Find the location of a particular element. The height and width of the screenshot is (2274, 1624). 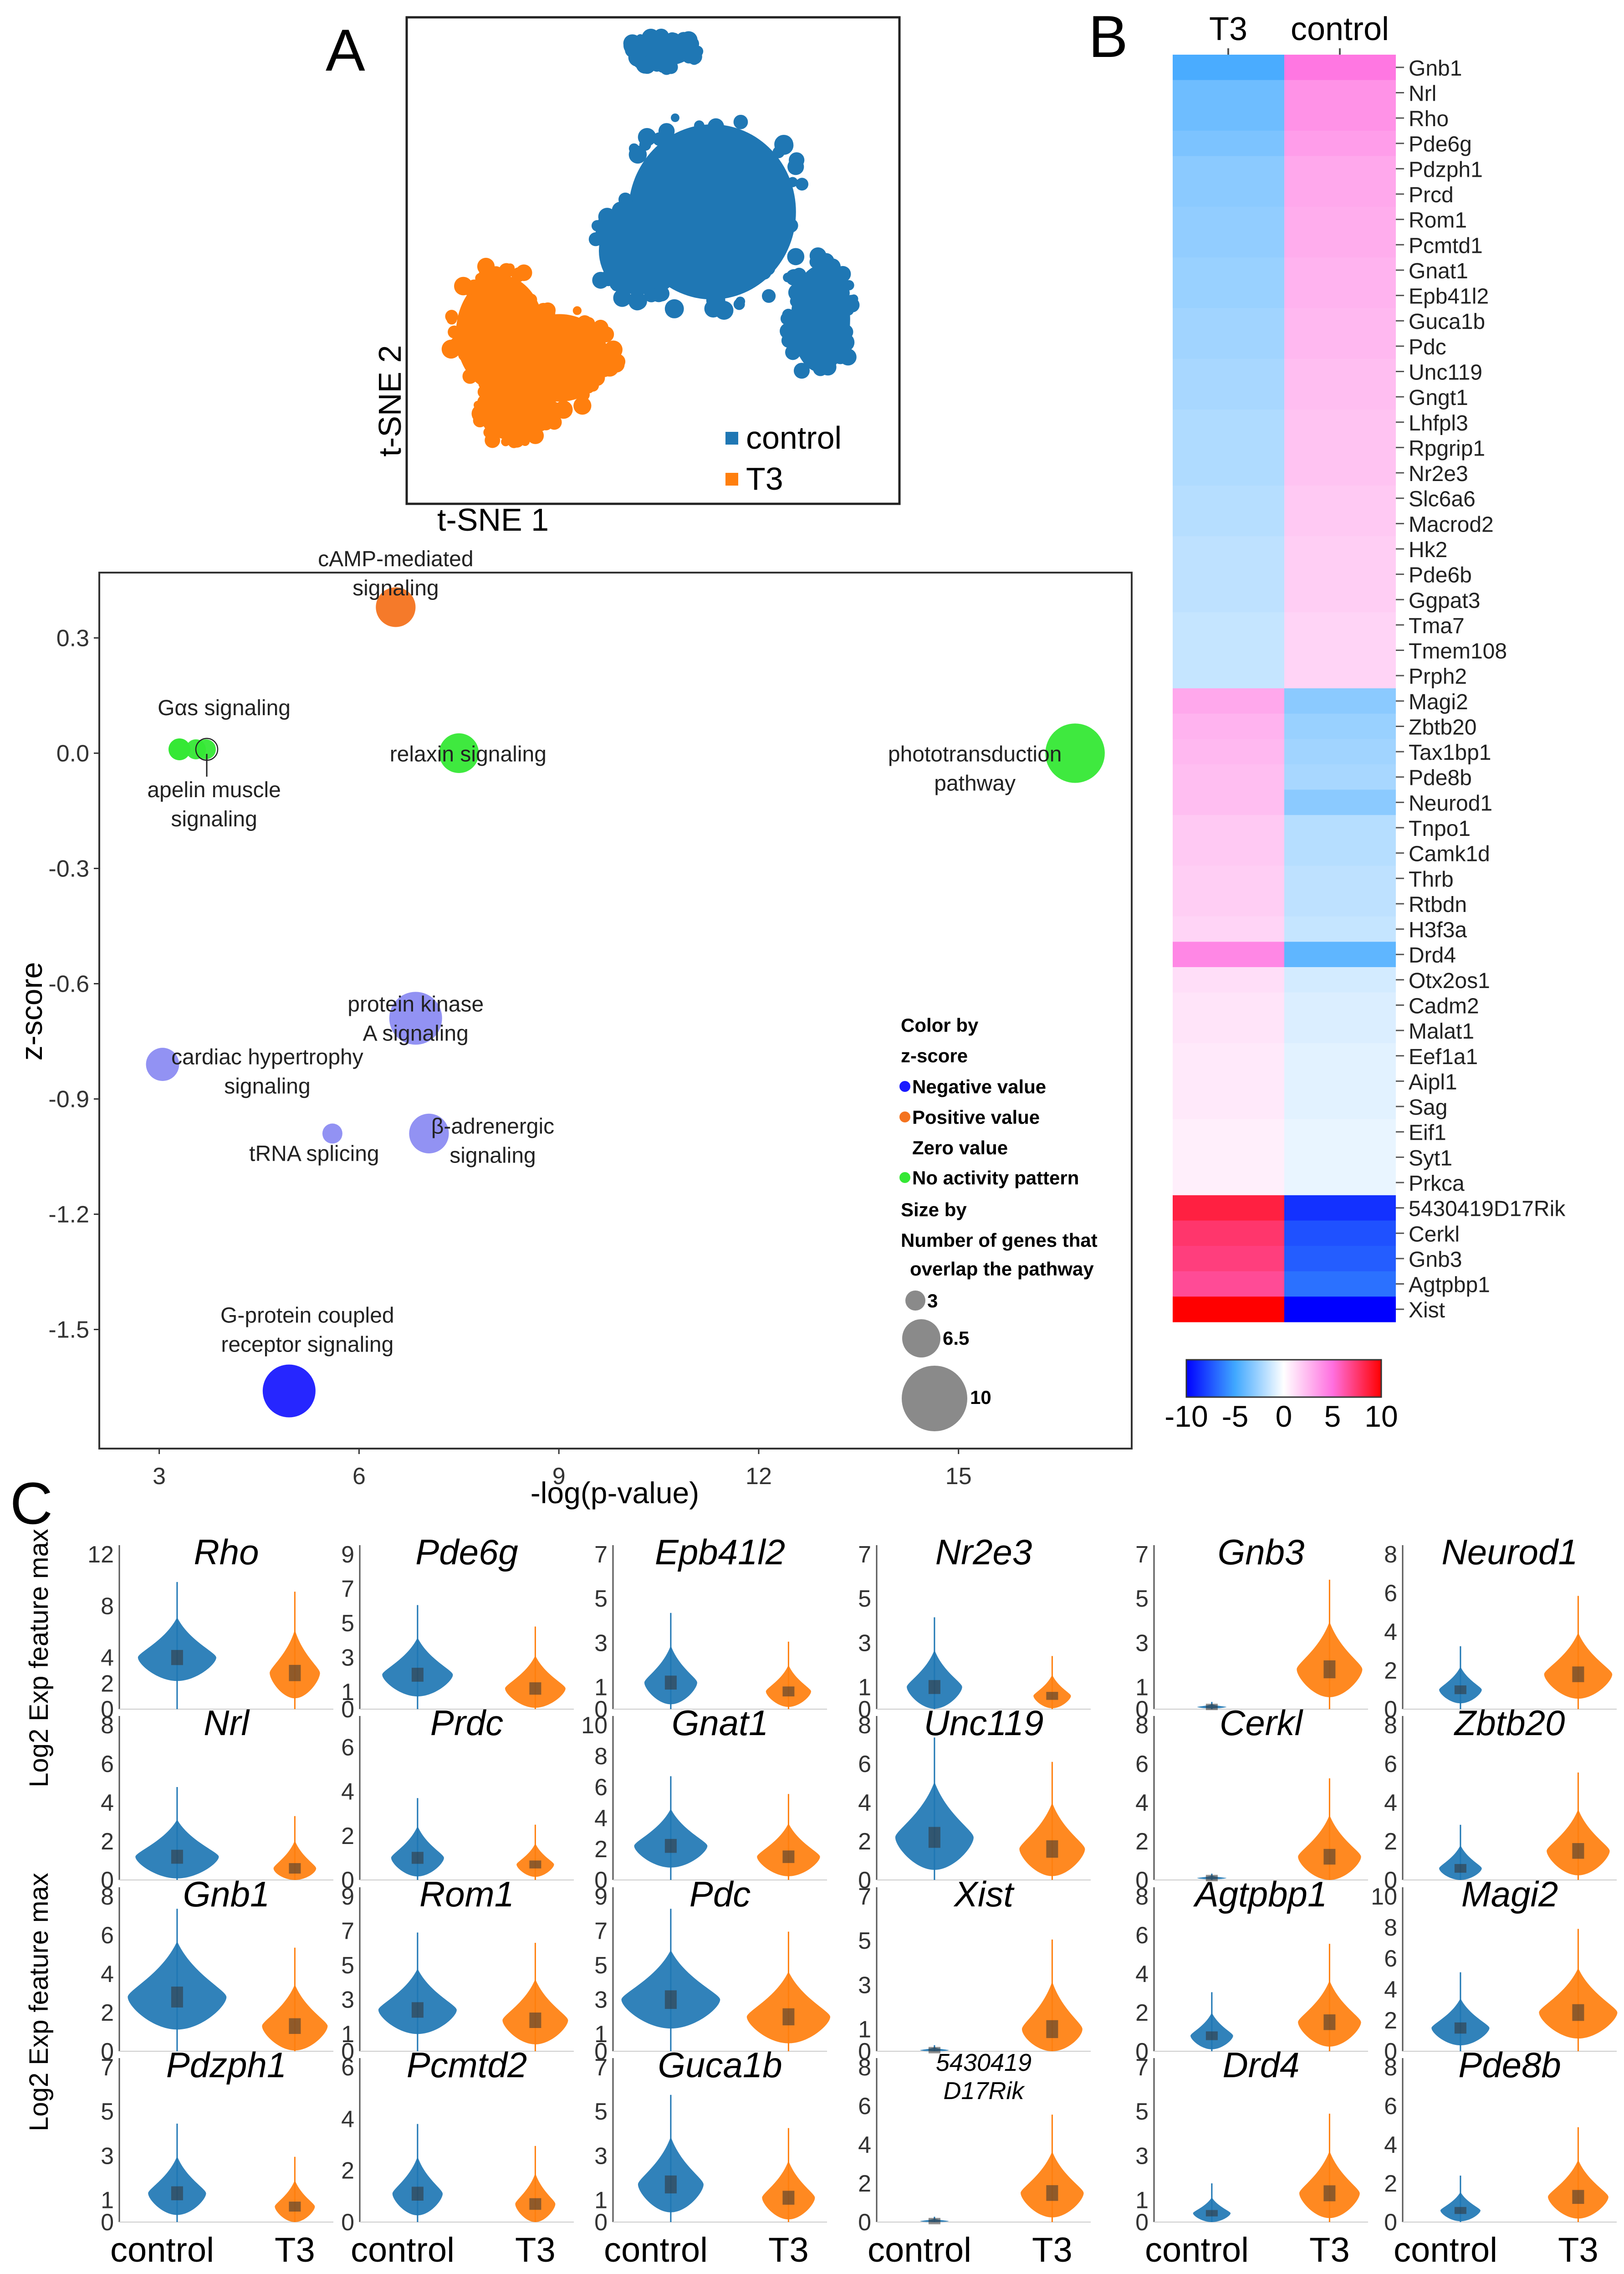

heatmap-gene-label: Slc6a6 is located at coordinates (1442, 499).